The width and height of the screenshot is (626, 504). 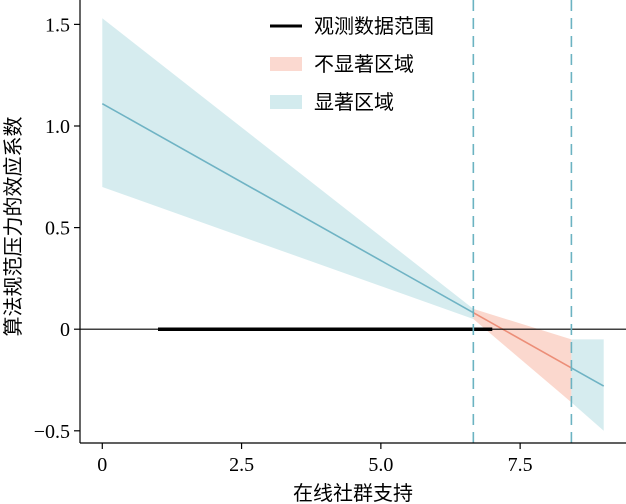 I want to click on y-axis-title: 算法规范压力的效应系数, so click(x=13, y=227).